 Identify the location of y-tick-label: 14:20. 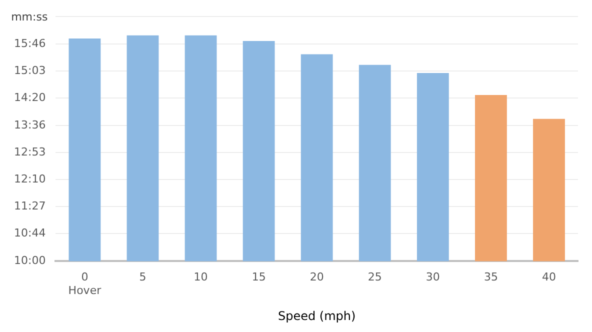
(30, 97).